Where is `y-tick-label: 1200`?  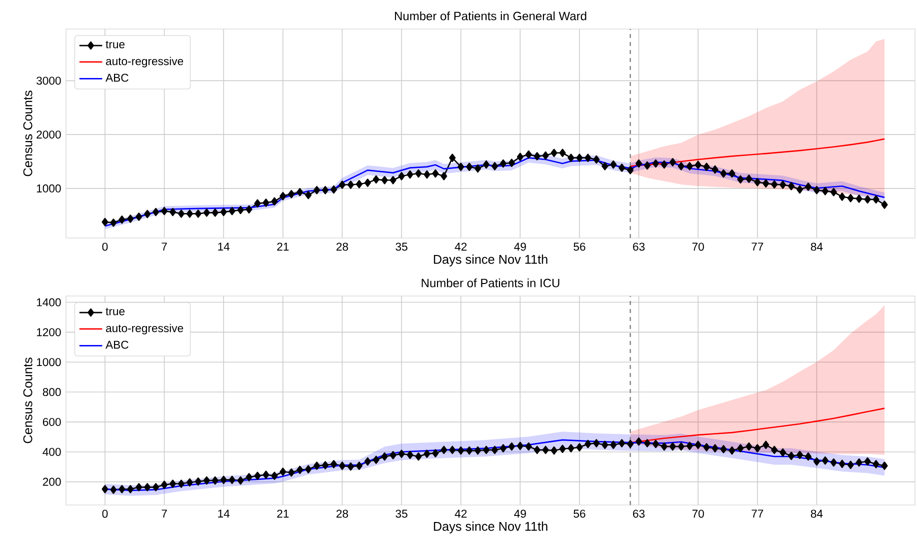 y-tick-label: 1200 is located at coordinates (48, 332).